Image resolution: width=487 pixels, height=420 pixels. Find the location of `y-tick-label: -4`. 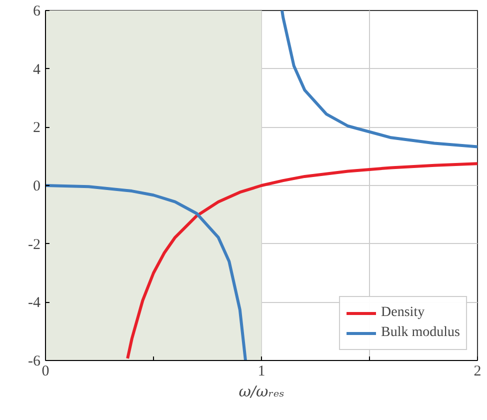

y-tick-label: -4 is located at coordinates (34, 303).